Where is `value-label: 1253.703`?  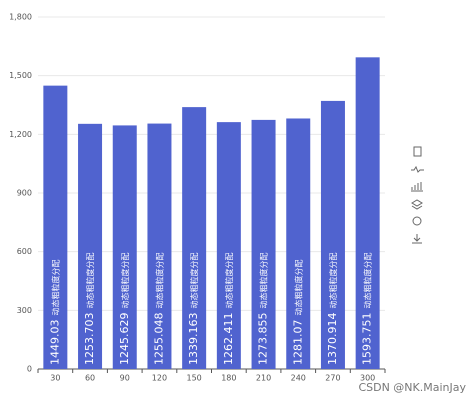
value-label: 1253.703 is located at coordinates (89, 339).